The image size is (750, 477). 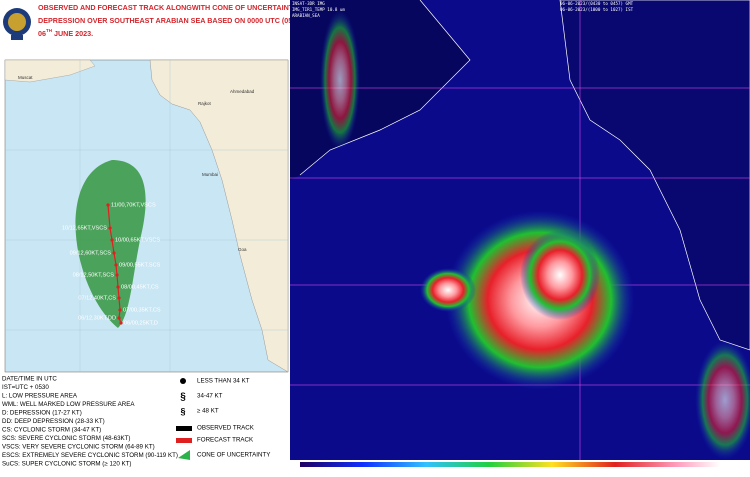 What do you see at coordinates (17, 22) in the screenshot?
I see `logo-inner` at bounding box center [17, 22].